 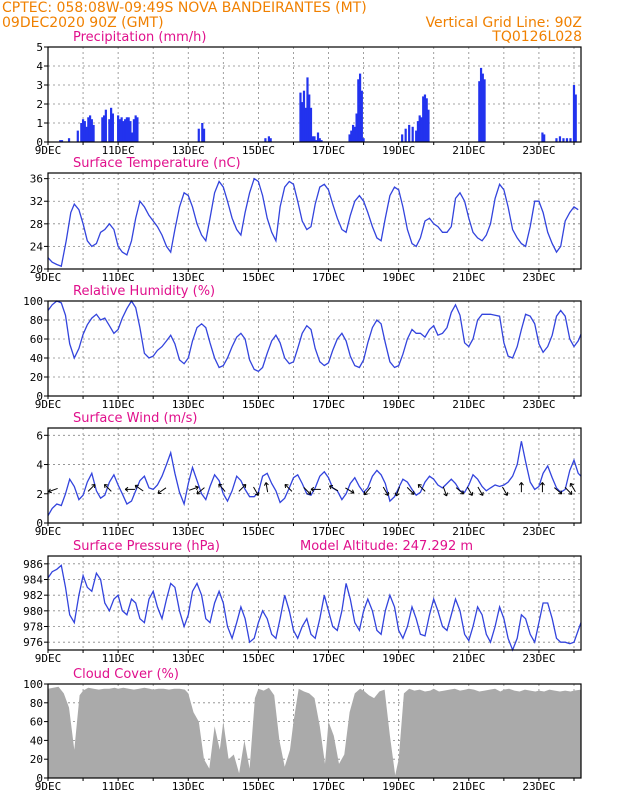 I want to click on x-tick-label: 21DEC, so click(x=468, y=277).